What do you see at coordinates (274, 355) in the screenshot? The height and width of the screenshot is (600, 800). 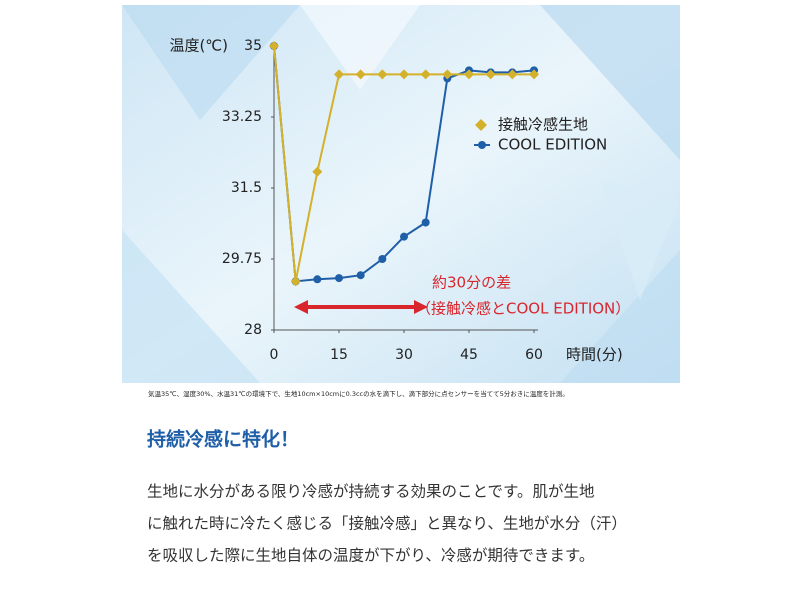 I see `x-tick-label: 0` at bounding box center [274, 355].